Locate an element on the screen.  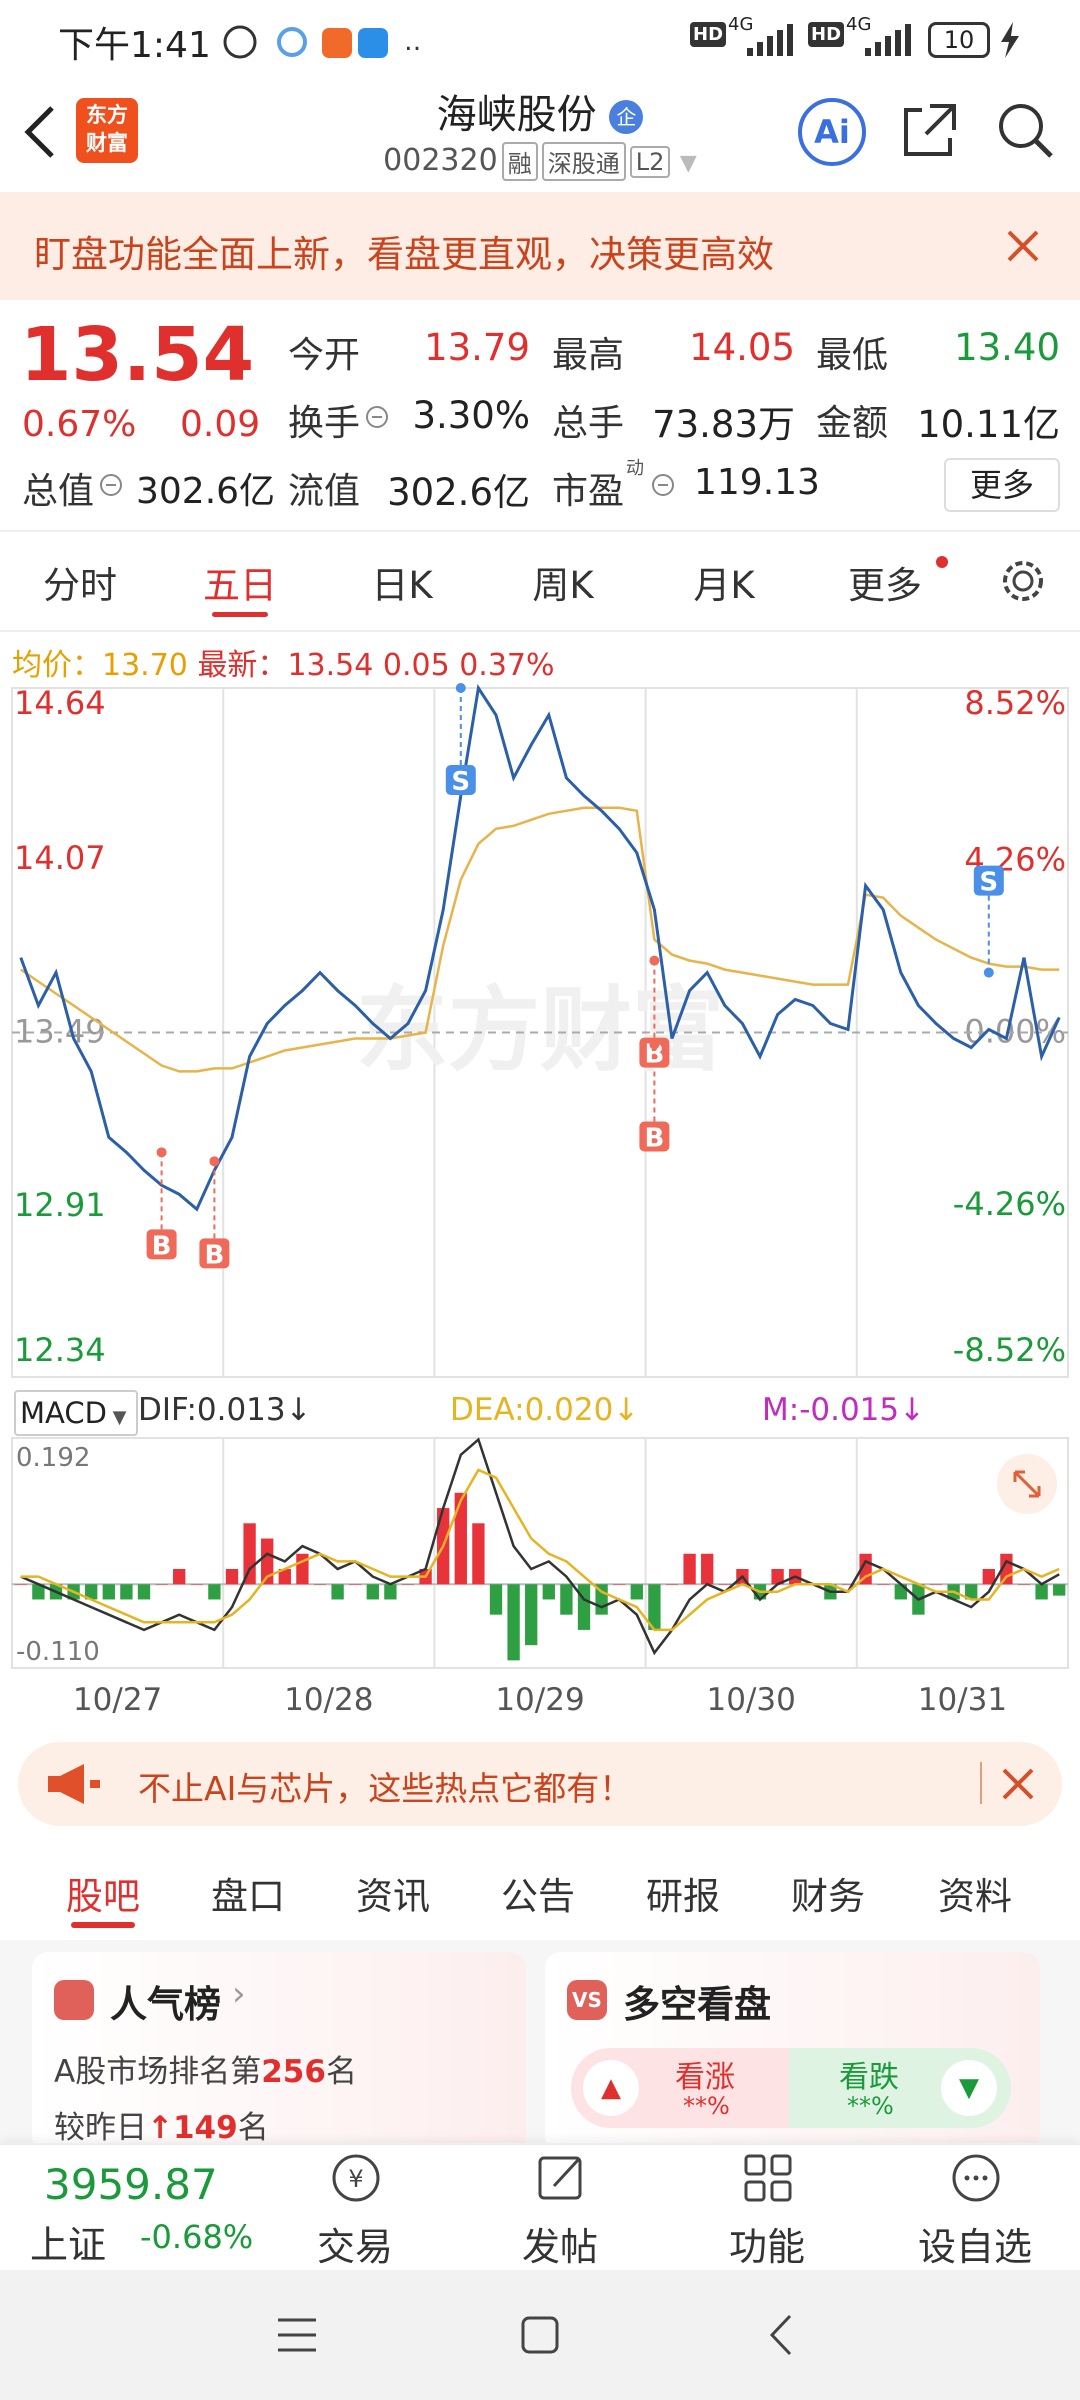
down-icon: ▼ is located at coordinates (969, 2088).